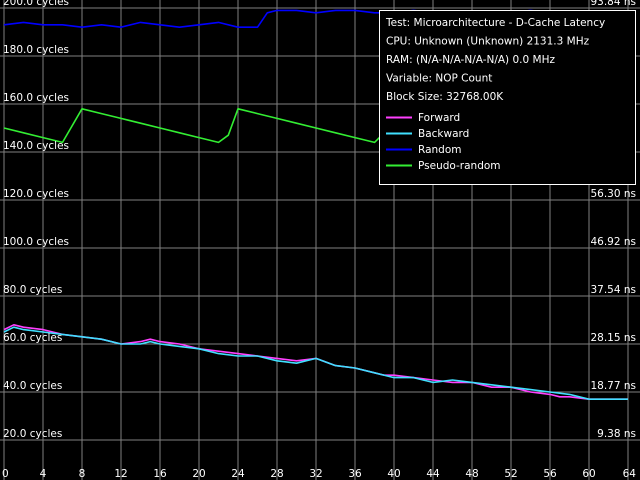 This screenshot has width=640, height=480. I want to click on info-line: Variable: NOP Count, so click(439, 79).